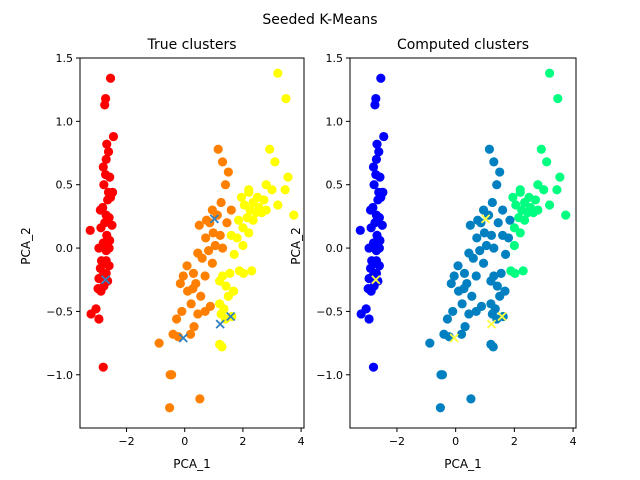 The width and height of the screenshot is (640, 480). What do you see at coordinates (26, 245) in the screenshot?
I see `left-y-axis-label: PCA_2` at bounding box center [26, 245].